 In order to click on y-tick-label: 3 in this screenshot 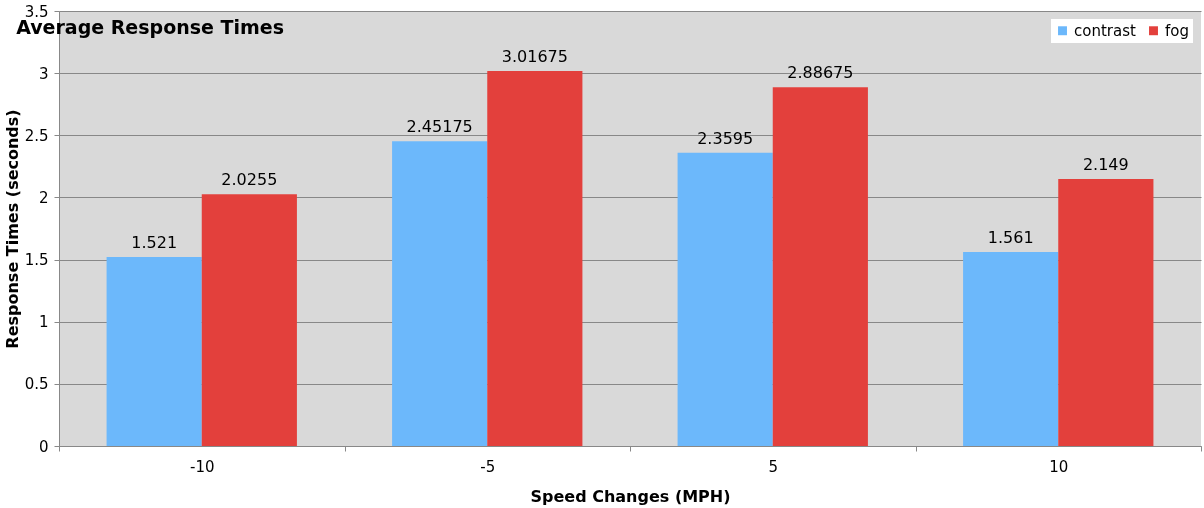, I will do `click(43, 73)`.